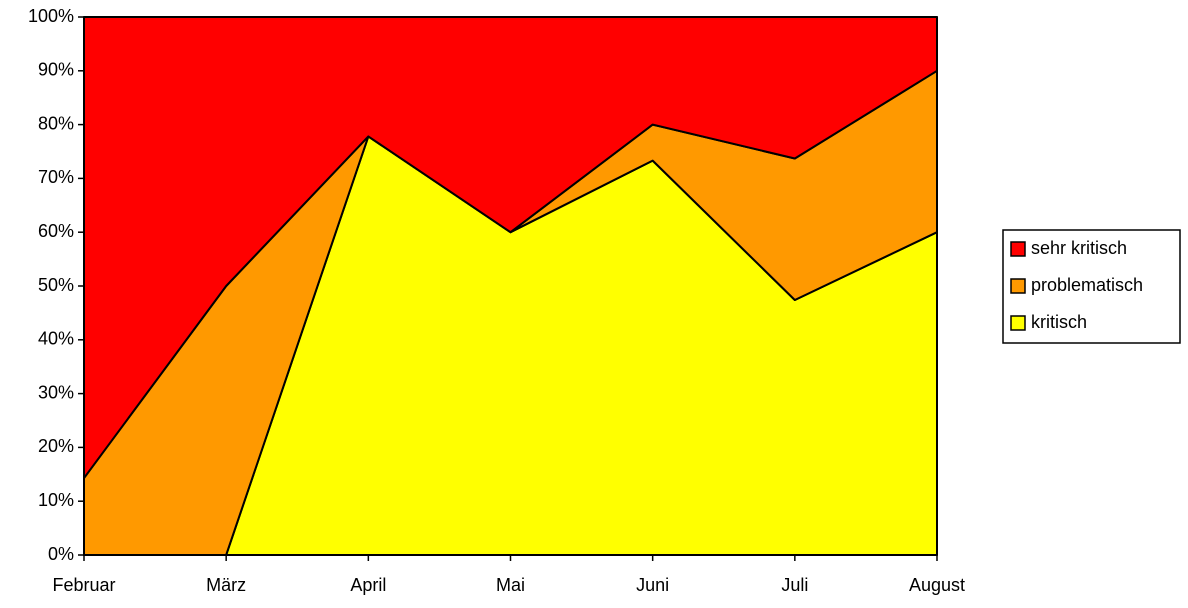 The height and width of the screenshot is (608, 1188). What do you see at coordinates (368, 585) in the screenshot?
I see `x-tick-label: April` at bounding box center [368, 585].